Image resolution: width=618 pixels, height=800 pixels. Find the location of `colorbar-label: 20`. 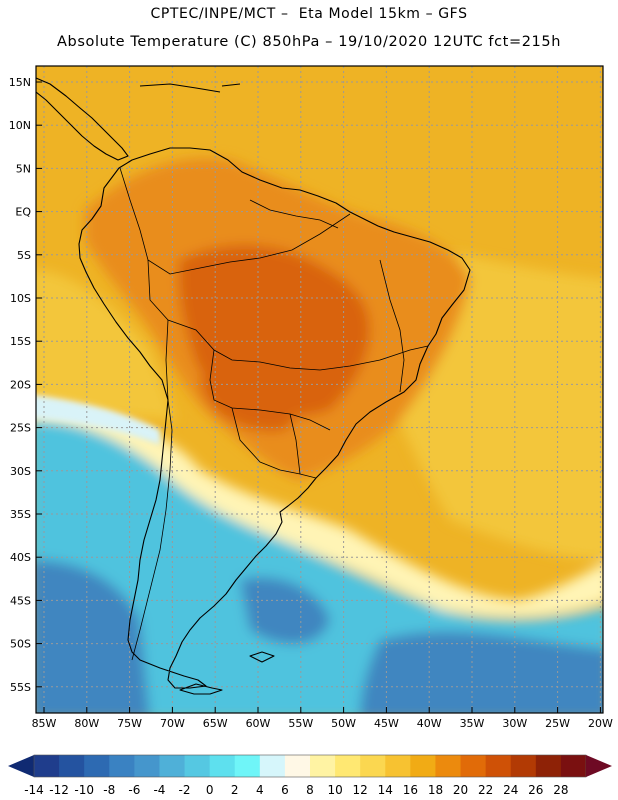

colorbar-label: 20 is located at coordinates (460, 790).